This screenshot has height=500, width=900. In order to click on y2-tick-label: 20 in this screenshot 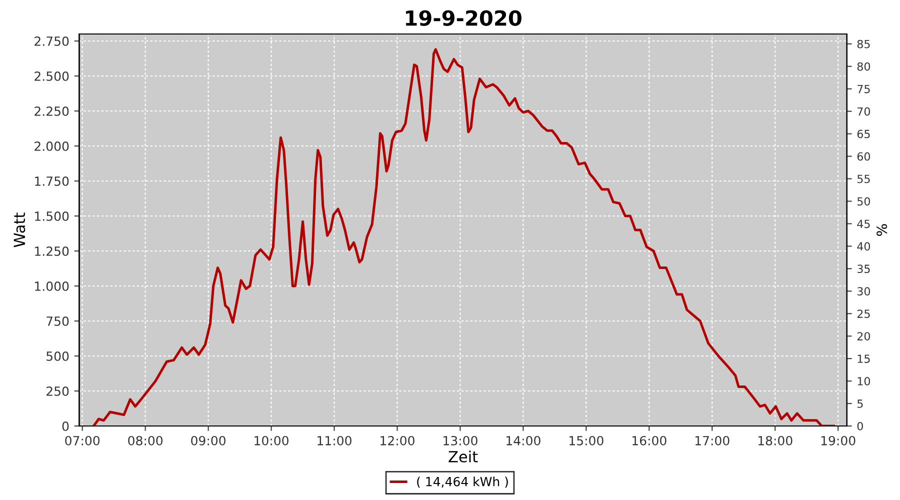, I will do `click(863, 336)`.